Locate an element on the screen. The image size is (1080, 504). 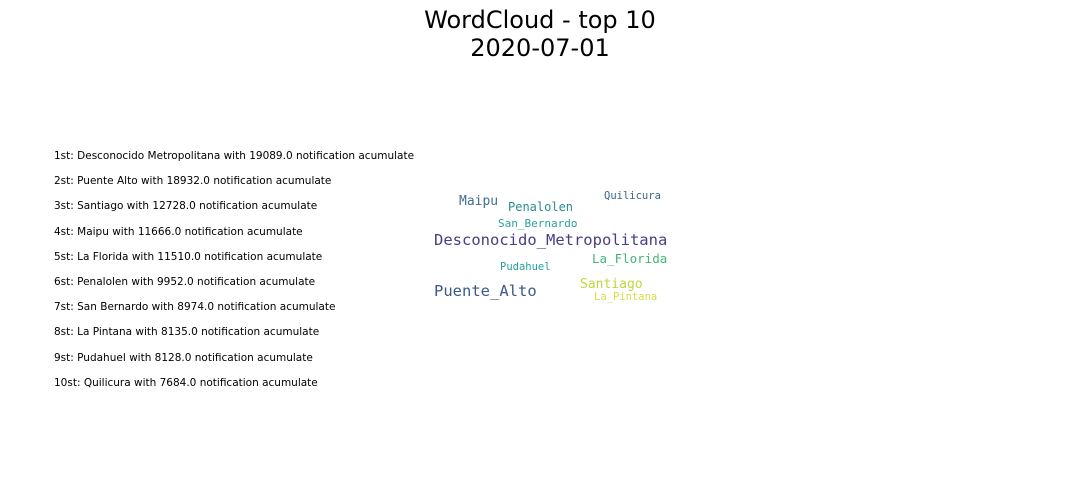
cloud-word-la-pintana: La_Pintana is located at coordinates (626, 297).